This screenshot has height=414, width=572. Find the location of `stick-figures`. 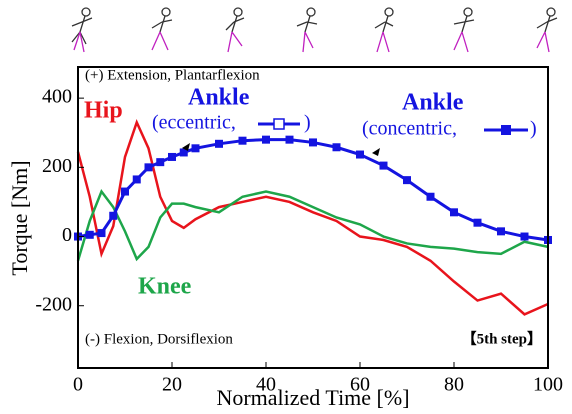

stick-figures is located at coordinates (314, 30).